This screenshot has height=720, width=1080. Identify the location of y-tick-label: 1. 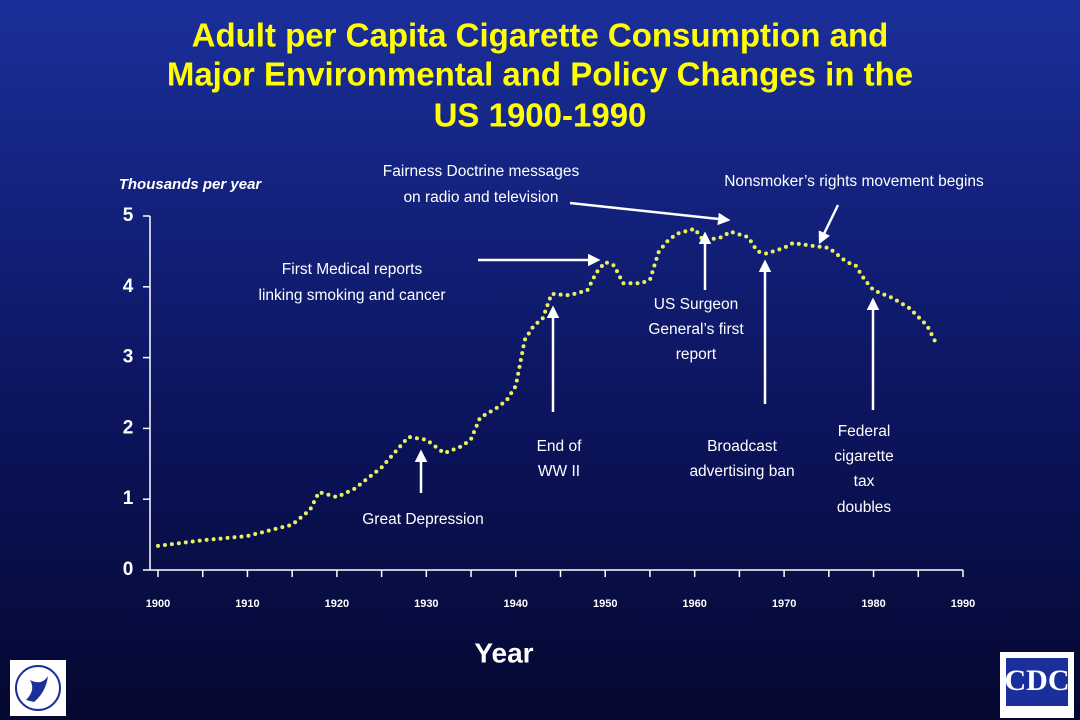
(128, 498).